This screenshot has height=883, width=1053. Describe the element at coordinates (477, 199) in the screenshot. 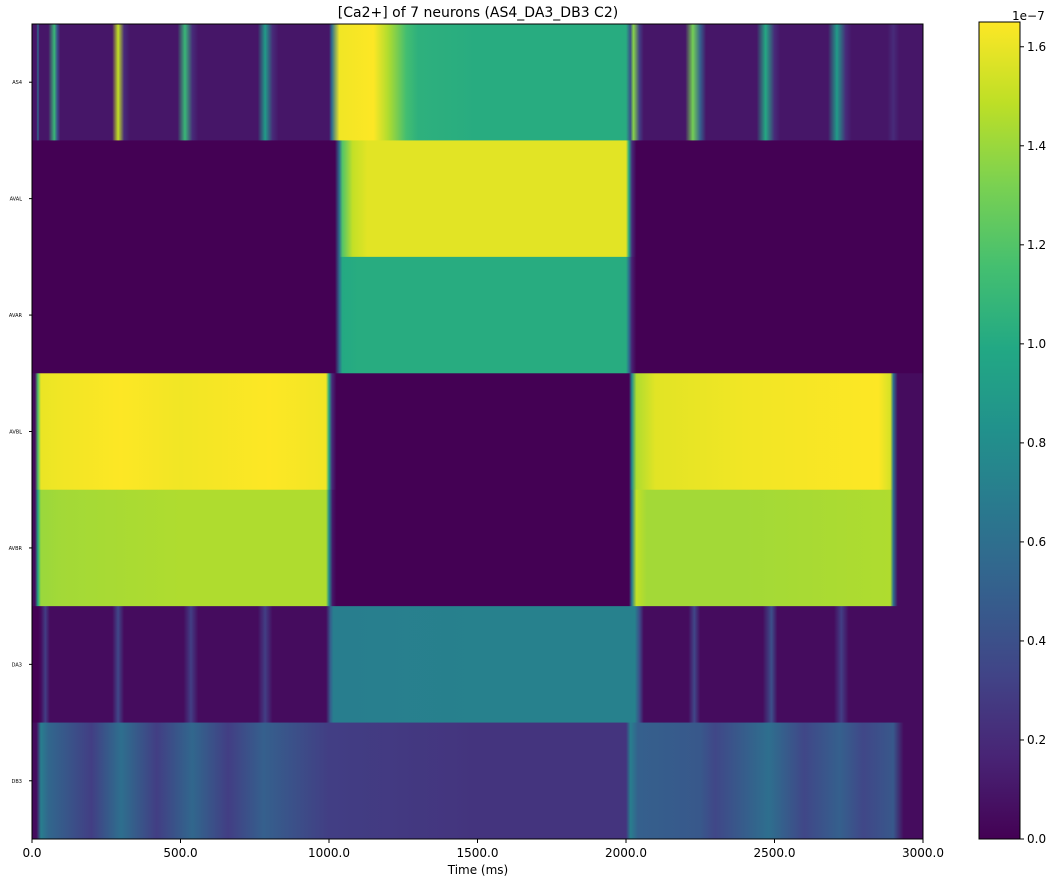

I see `heatmap-row-aval` at that location.